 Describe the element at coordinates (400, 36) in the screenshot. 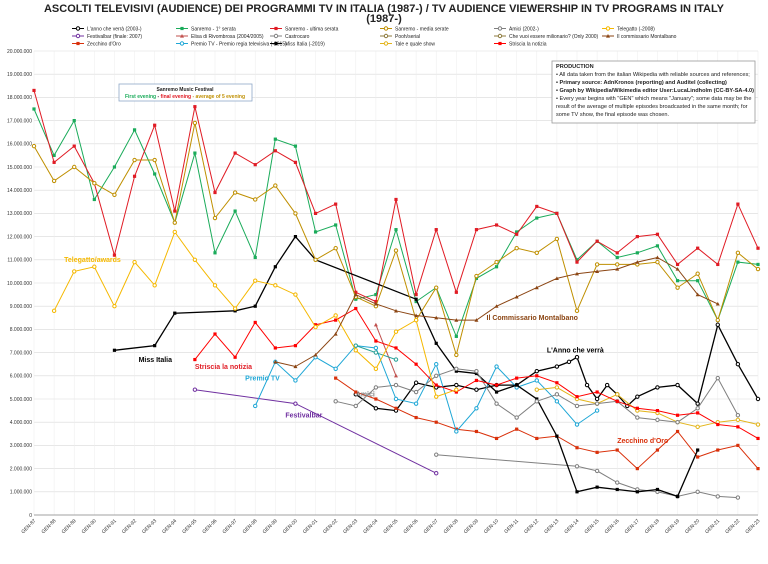

I see `legend-entry-pooh-serial: Pooh/serial` at that location.